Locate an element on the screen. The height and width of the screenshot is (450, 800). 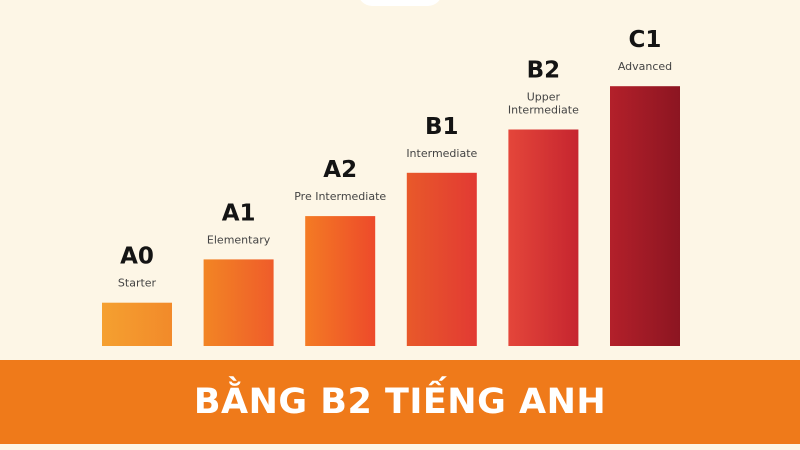
level-code-a2: A2 is located at coordinates (340, 170).